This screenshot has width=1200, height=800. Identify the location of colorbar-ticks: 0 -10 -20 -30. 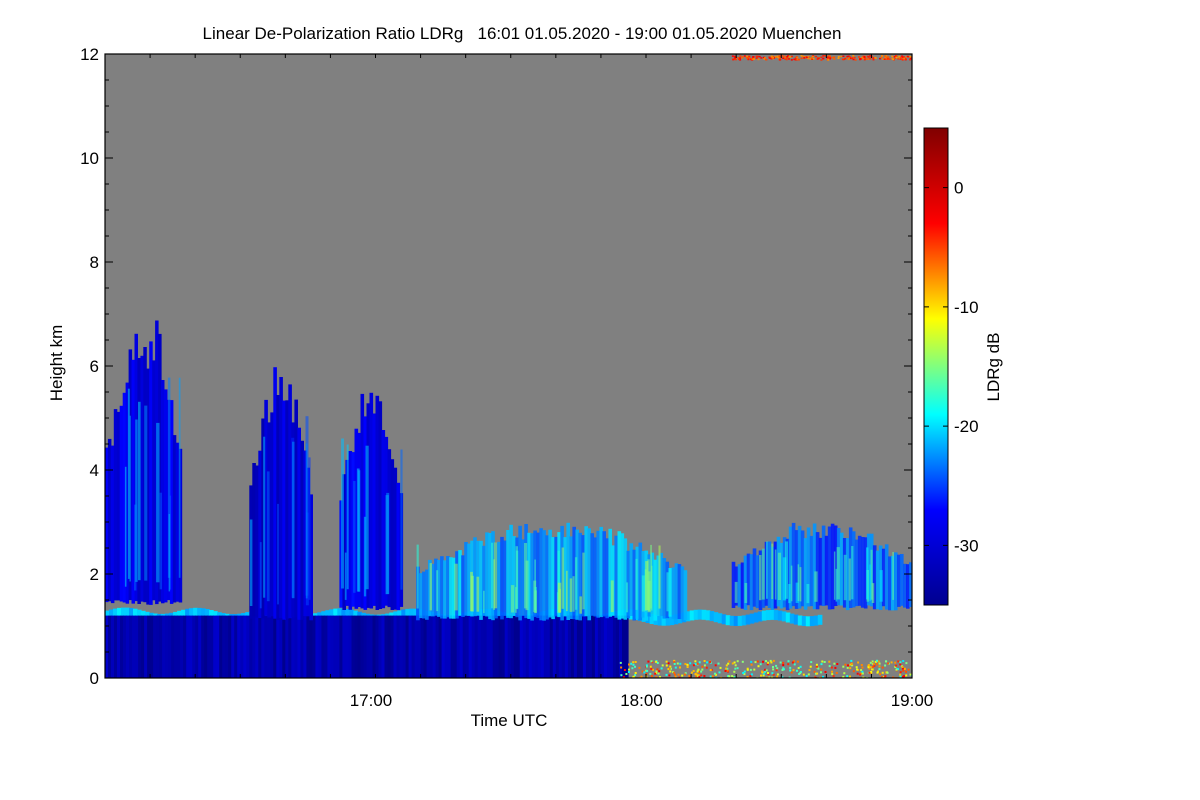
(951, 367).